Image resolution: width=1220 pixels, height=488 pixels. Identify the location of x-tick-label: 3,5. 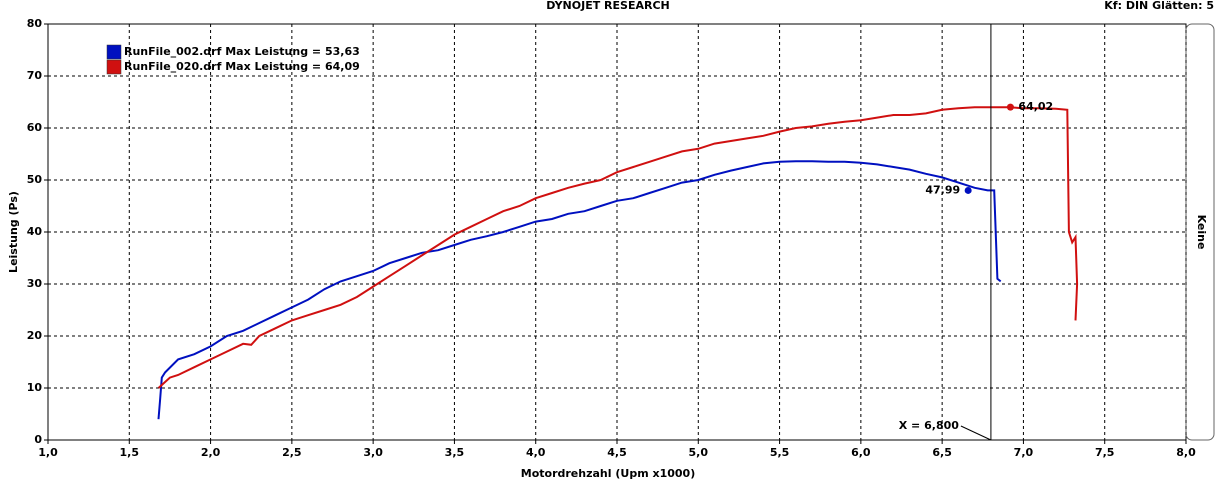
(455, 452).